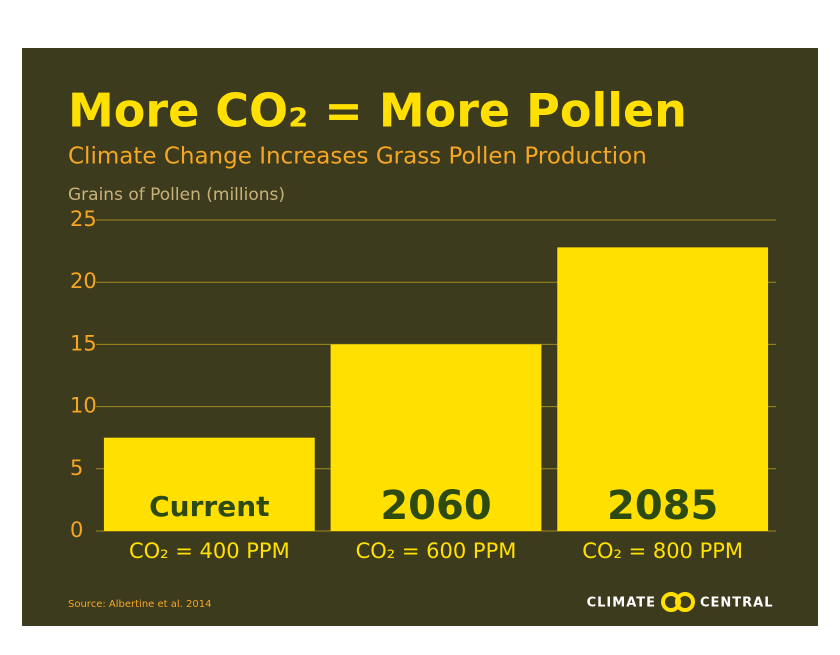  I want to click on y-axis-label: Grains of Pollen (millions), so click(176, 195).